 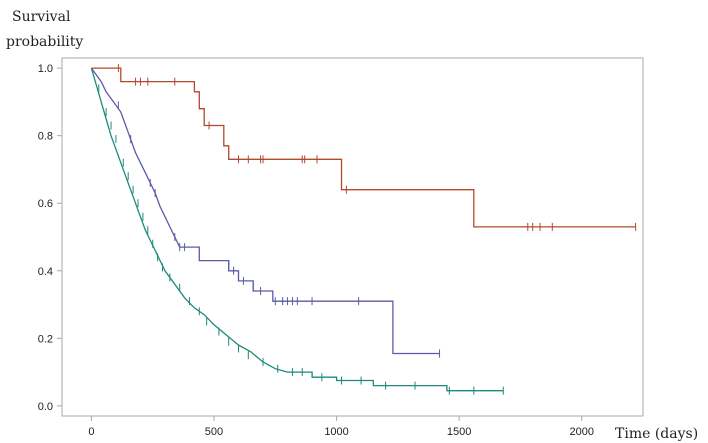 I want to click on y-axis-label: Survival probability, so click(x=44, y=29).